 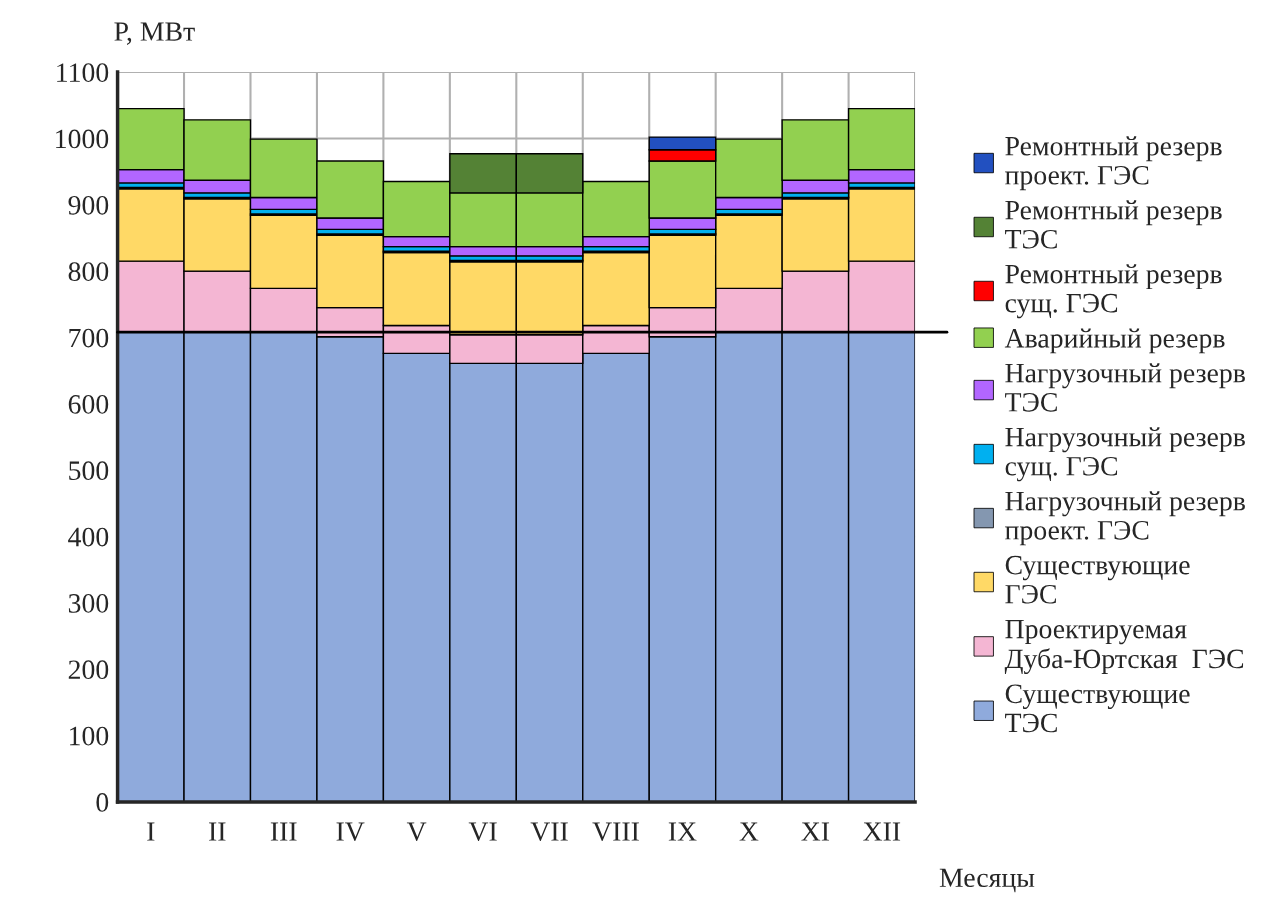 What do you see at coordinates (882, 831) in the screenshot?
I see `x-tick-label: XII` at bounding box center [882, 831].